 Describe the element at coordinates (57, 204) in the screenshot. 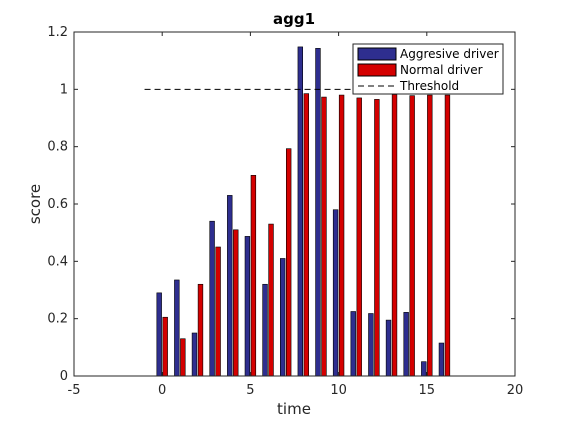

I see `y-tick-label: 0.6` at that location.